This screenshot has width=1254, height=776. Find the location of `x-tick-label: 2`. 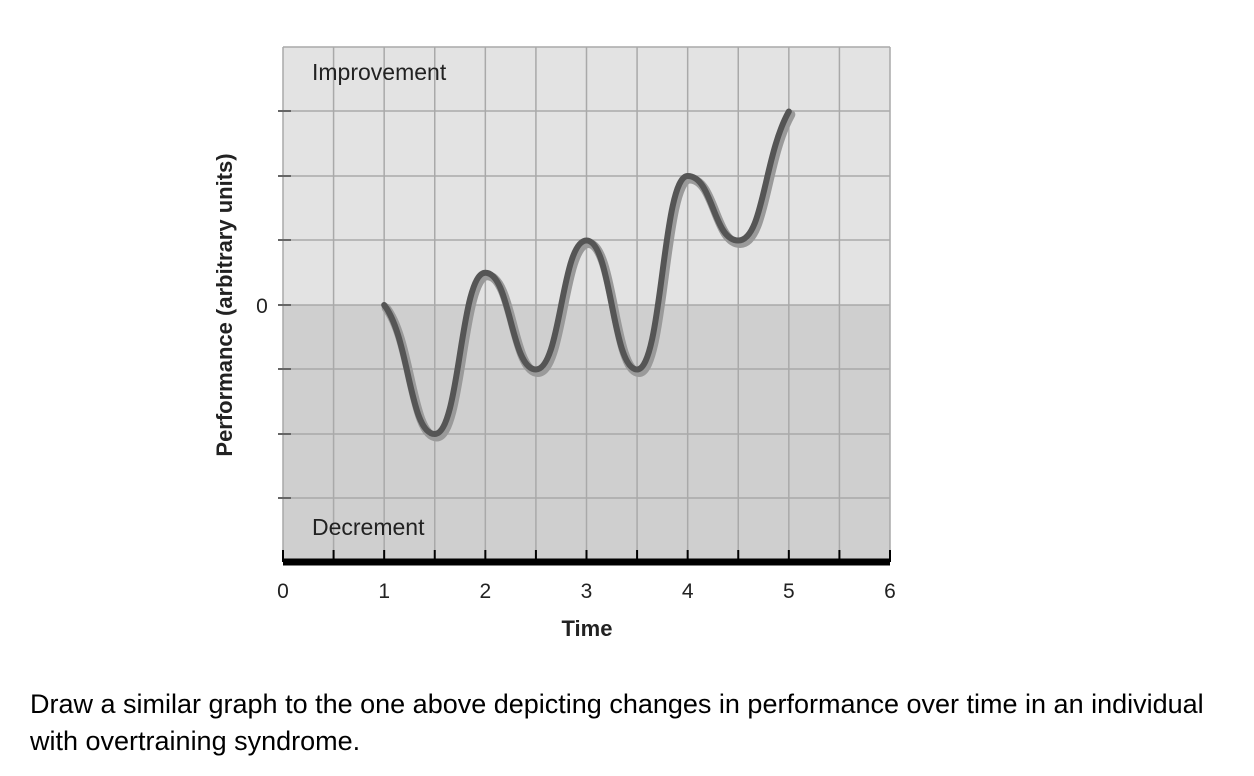

x-tick-label: 2 is located at coordinates (485, 591).